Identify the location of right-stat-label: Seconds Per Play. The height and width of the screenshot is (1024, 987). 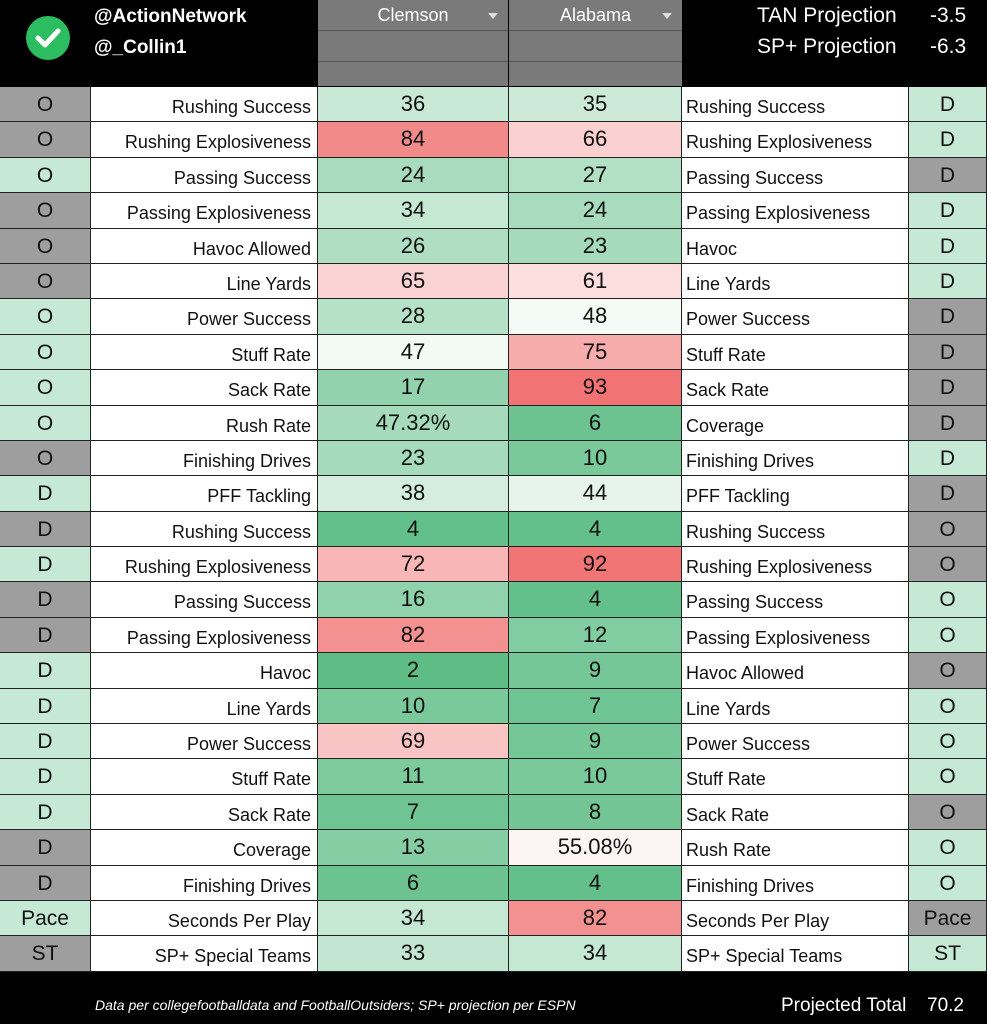
(795, 918).